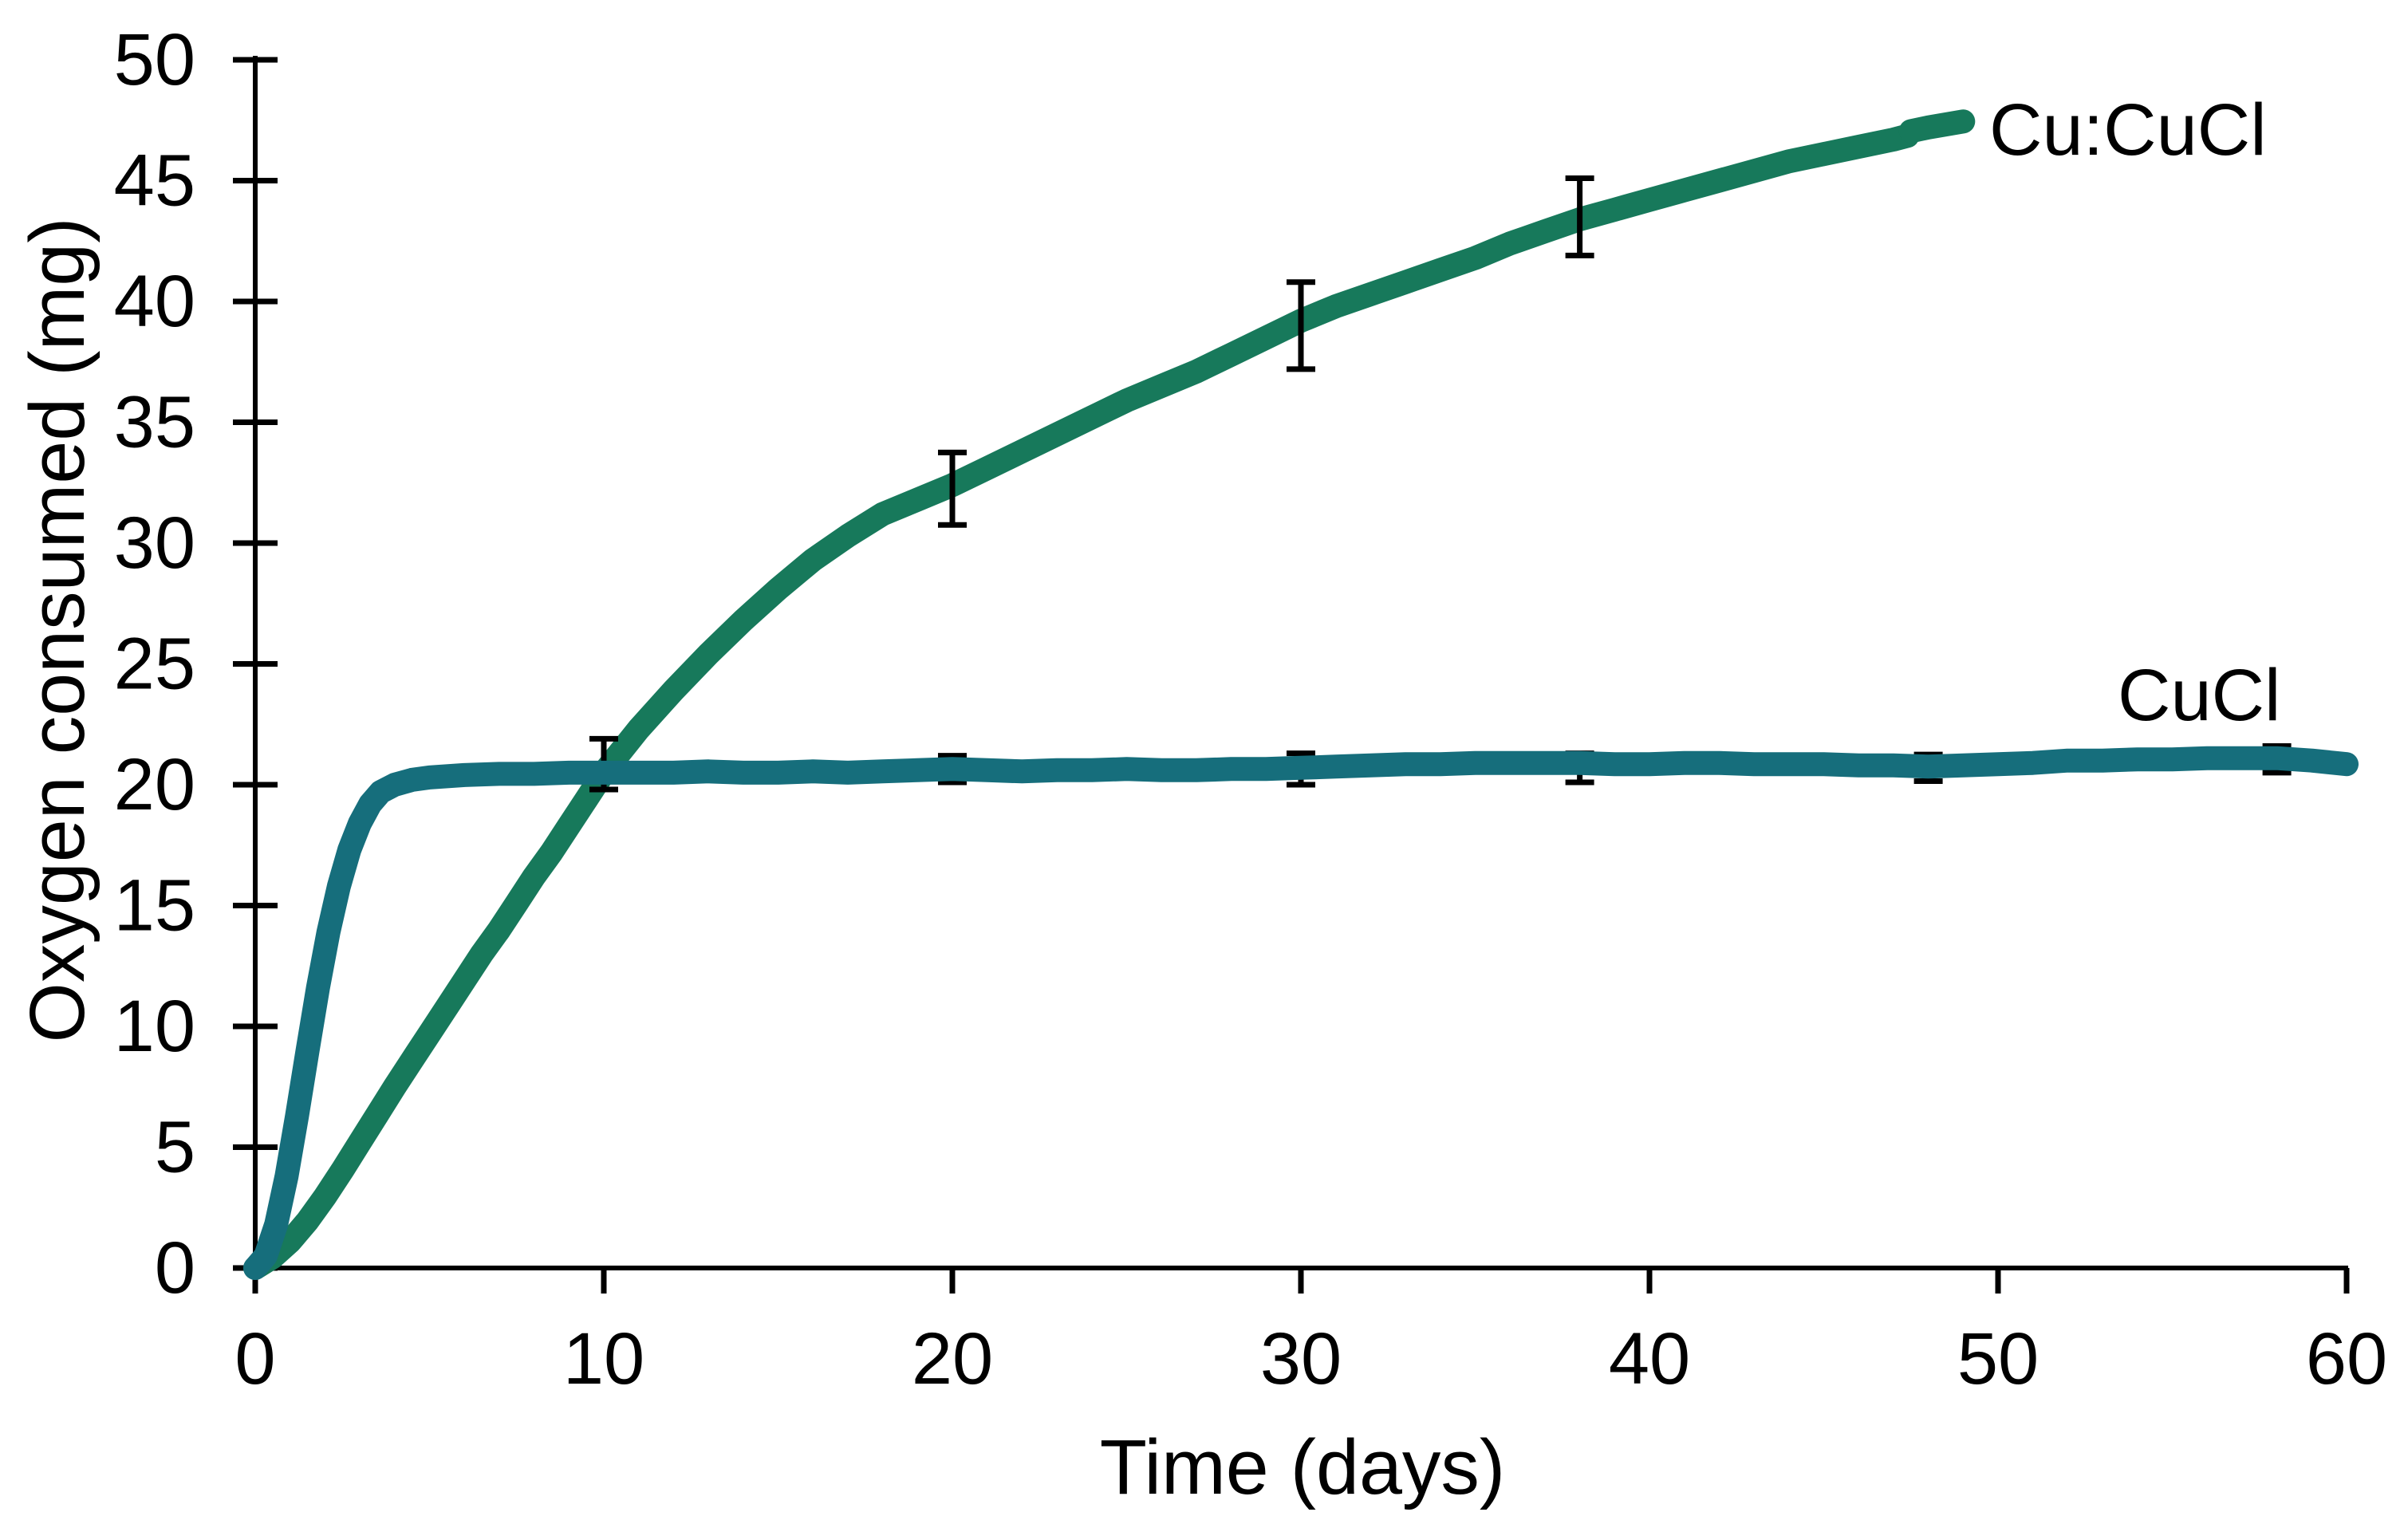 The width and height of the screenshot is (2408, 1520). Describe the element at coordinates (2346, 1359) in the screenshot. I see `x-tick-label: 60` at that location.